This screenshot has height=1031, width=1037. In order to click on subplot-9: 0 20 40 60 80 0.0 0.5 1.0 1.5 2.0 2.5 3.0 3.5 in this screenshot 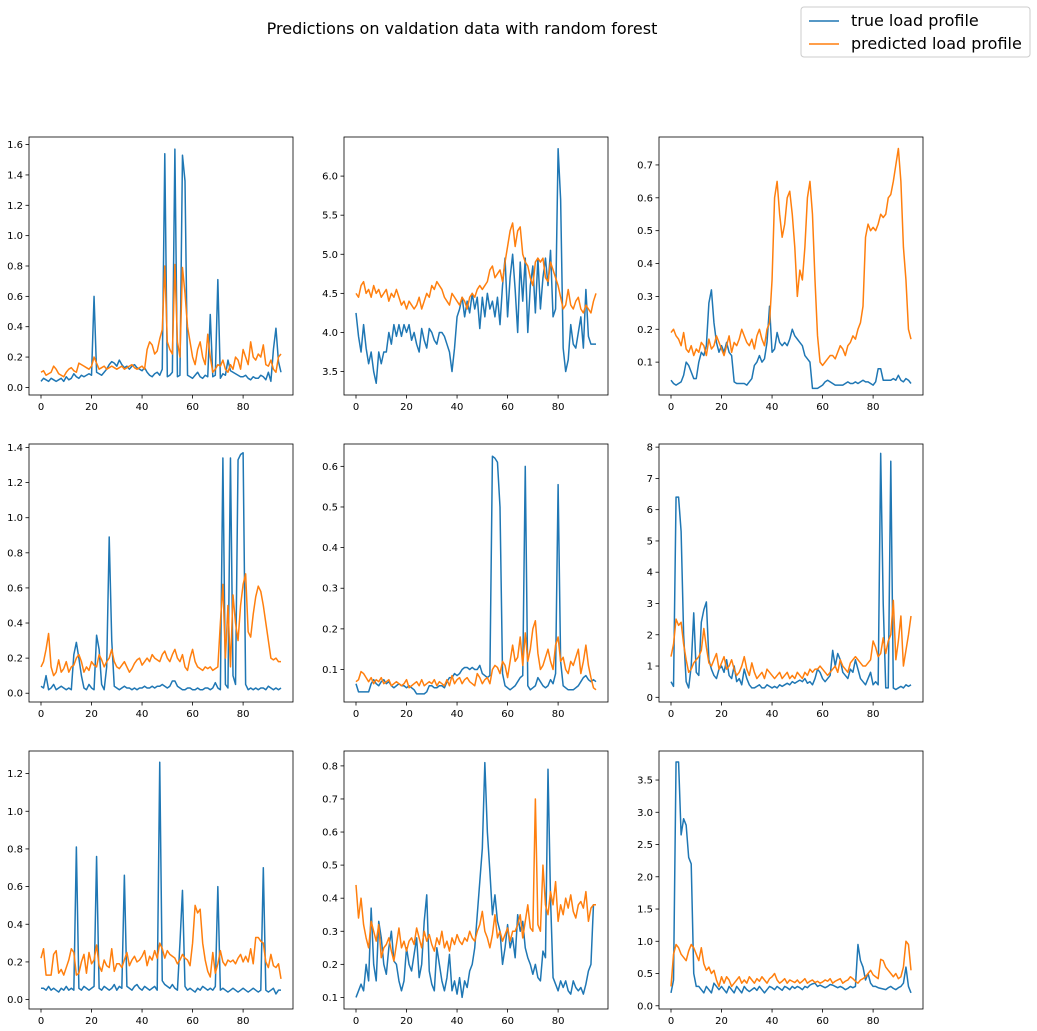, I will do `click(780, 888)`.